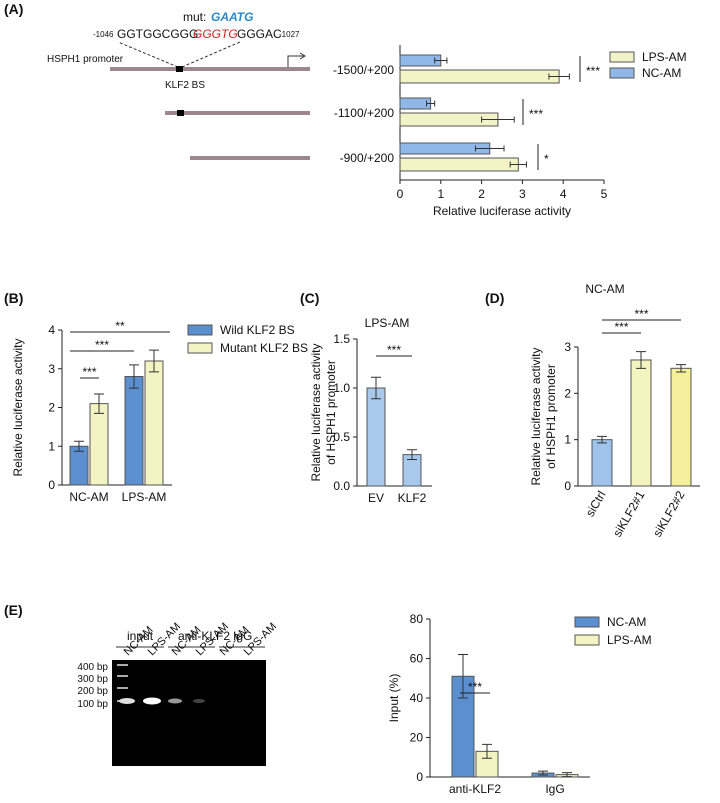 Image resolution: width=720 pixels, height=803 pixels. What do you see at coordinates (103, 34) in the screenshot?
I see `seq-start: -1046` at bounding box center [103, 34].